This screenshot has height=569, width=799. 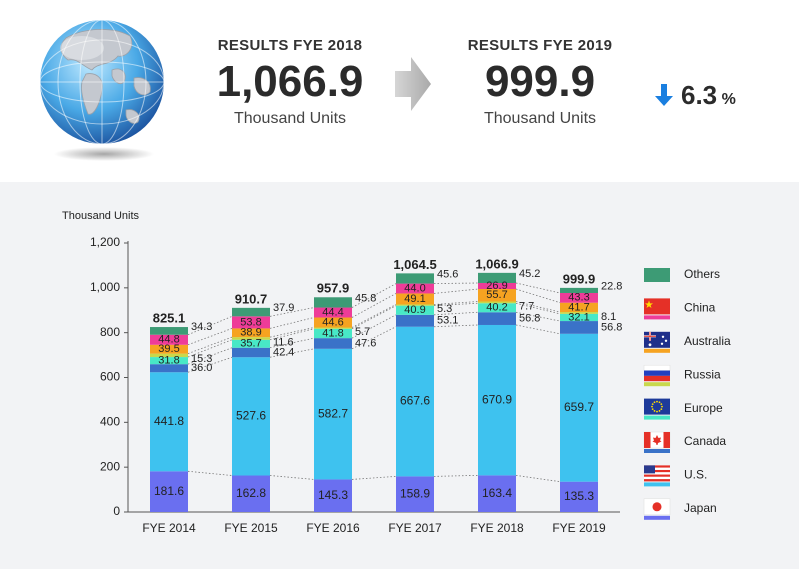 I want to click on fye2019-value: 999.9, so click(x=540, y=81).